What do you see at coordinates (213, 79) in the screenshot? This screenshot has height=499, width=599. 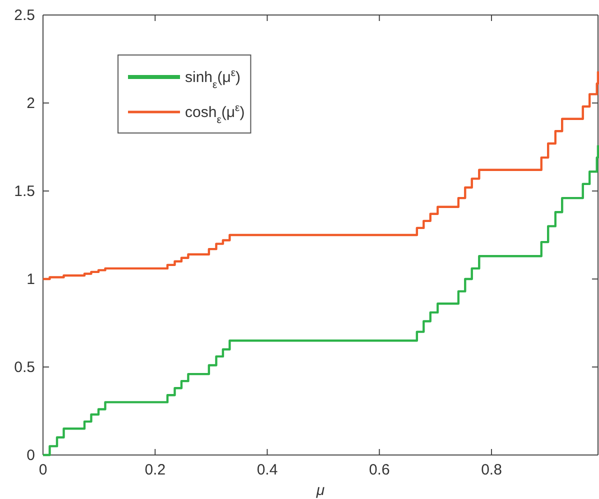 I see `legend-label: sinh$_{ε}$(μ$^{ε}$)` at bounding box center [213, 79].